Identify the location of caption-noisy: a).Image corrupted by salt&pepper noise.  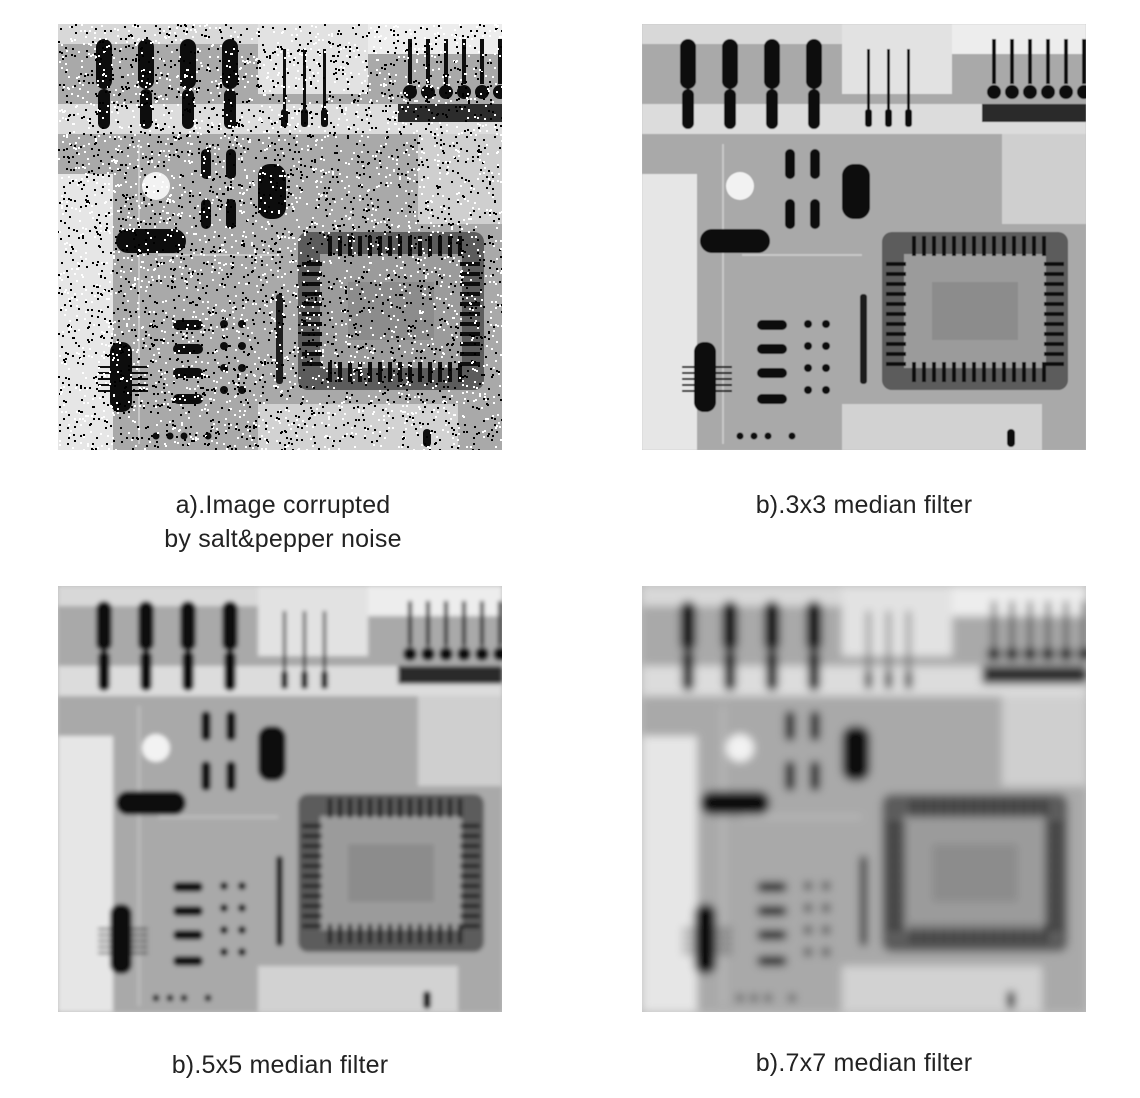
(283, 522).